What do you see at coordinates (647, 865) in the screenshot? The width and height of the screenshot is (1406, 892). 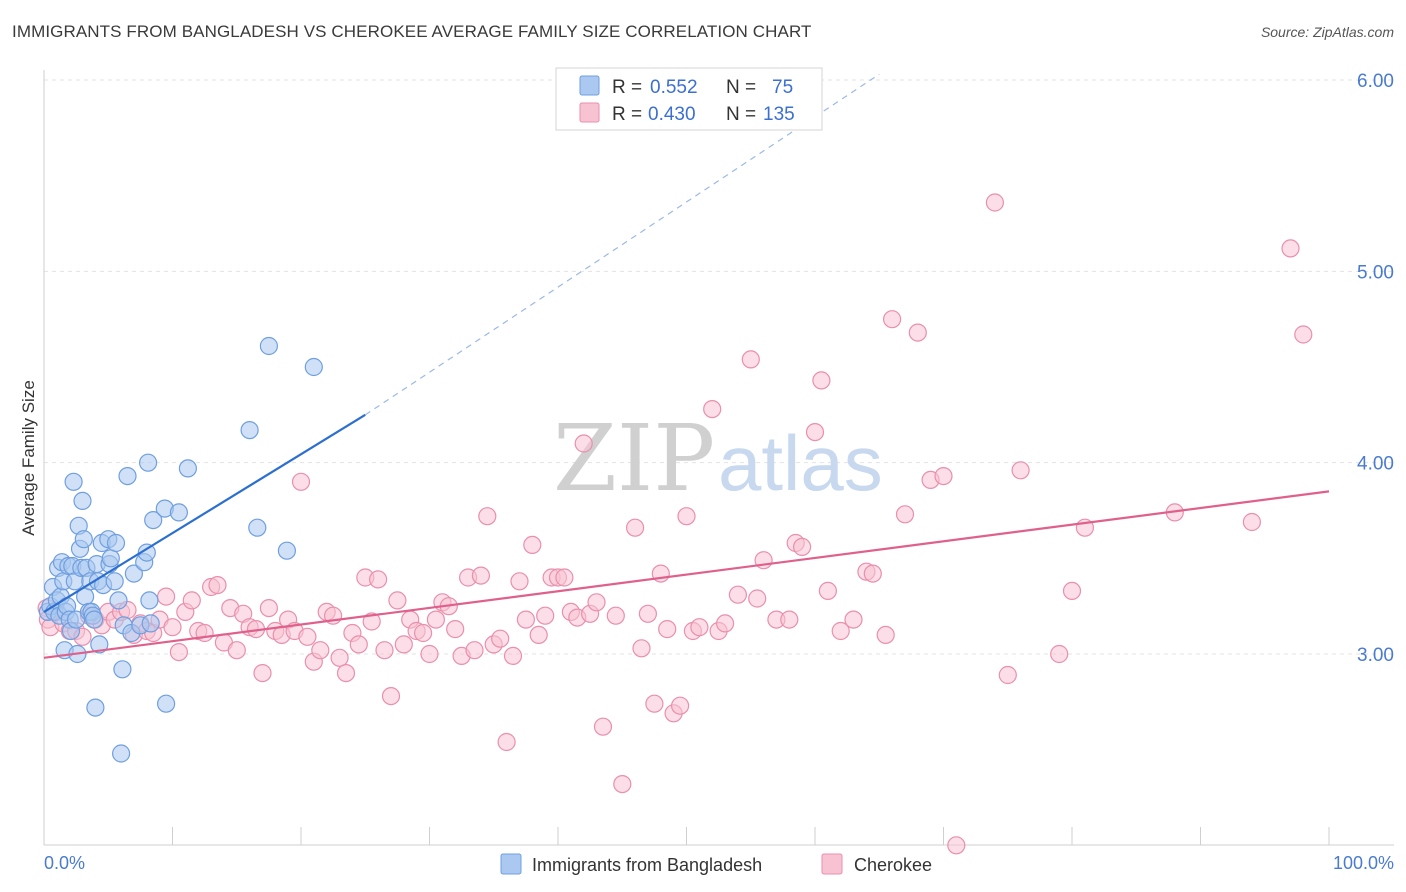 I see `bottom-legend-label-blue: Immigrants from Bangladesh` at bounding box center [647, 865].